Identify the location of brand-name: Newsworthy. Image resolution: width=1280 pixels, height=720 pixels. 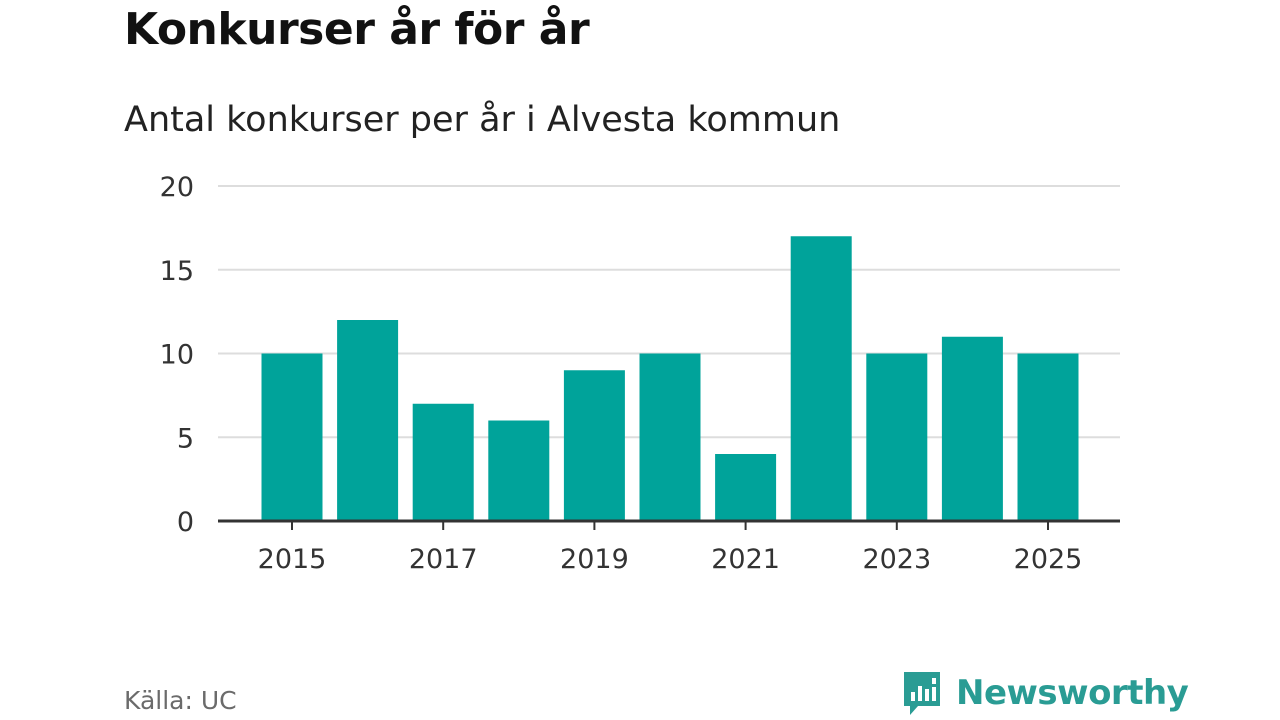
(1072, 693).